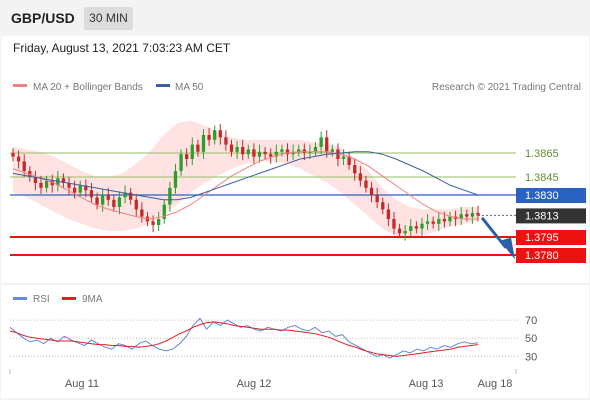 This screenshot has width=590, height=400. What do you see at coordinates (189, 87) in the screenshot?
I see `ma50-legend-label: MA 50` at bounding box center [189, 87].